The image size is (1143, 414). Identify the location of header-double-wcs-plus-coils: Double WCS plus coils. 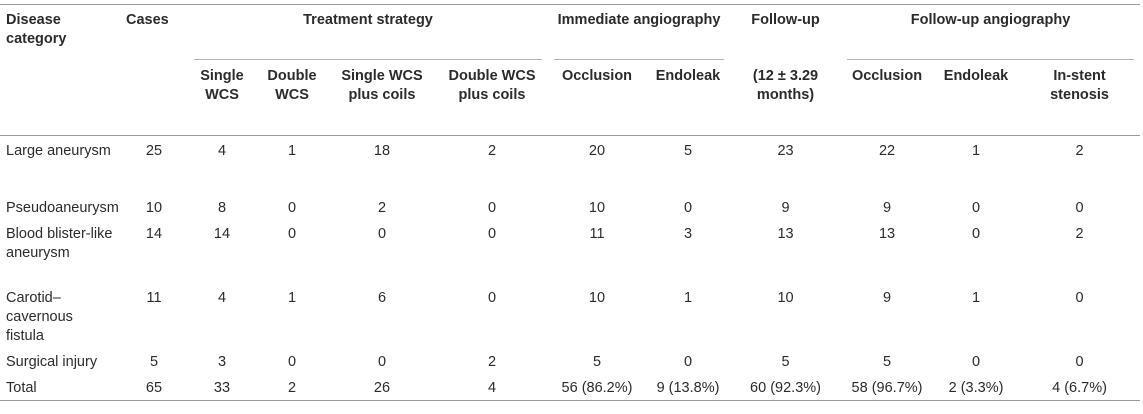
(492, 85).